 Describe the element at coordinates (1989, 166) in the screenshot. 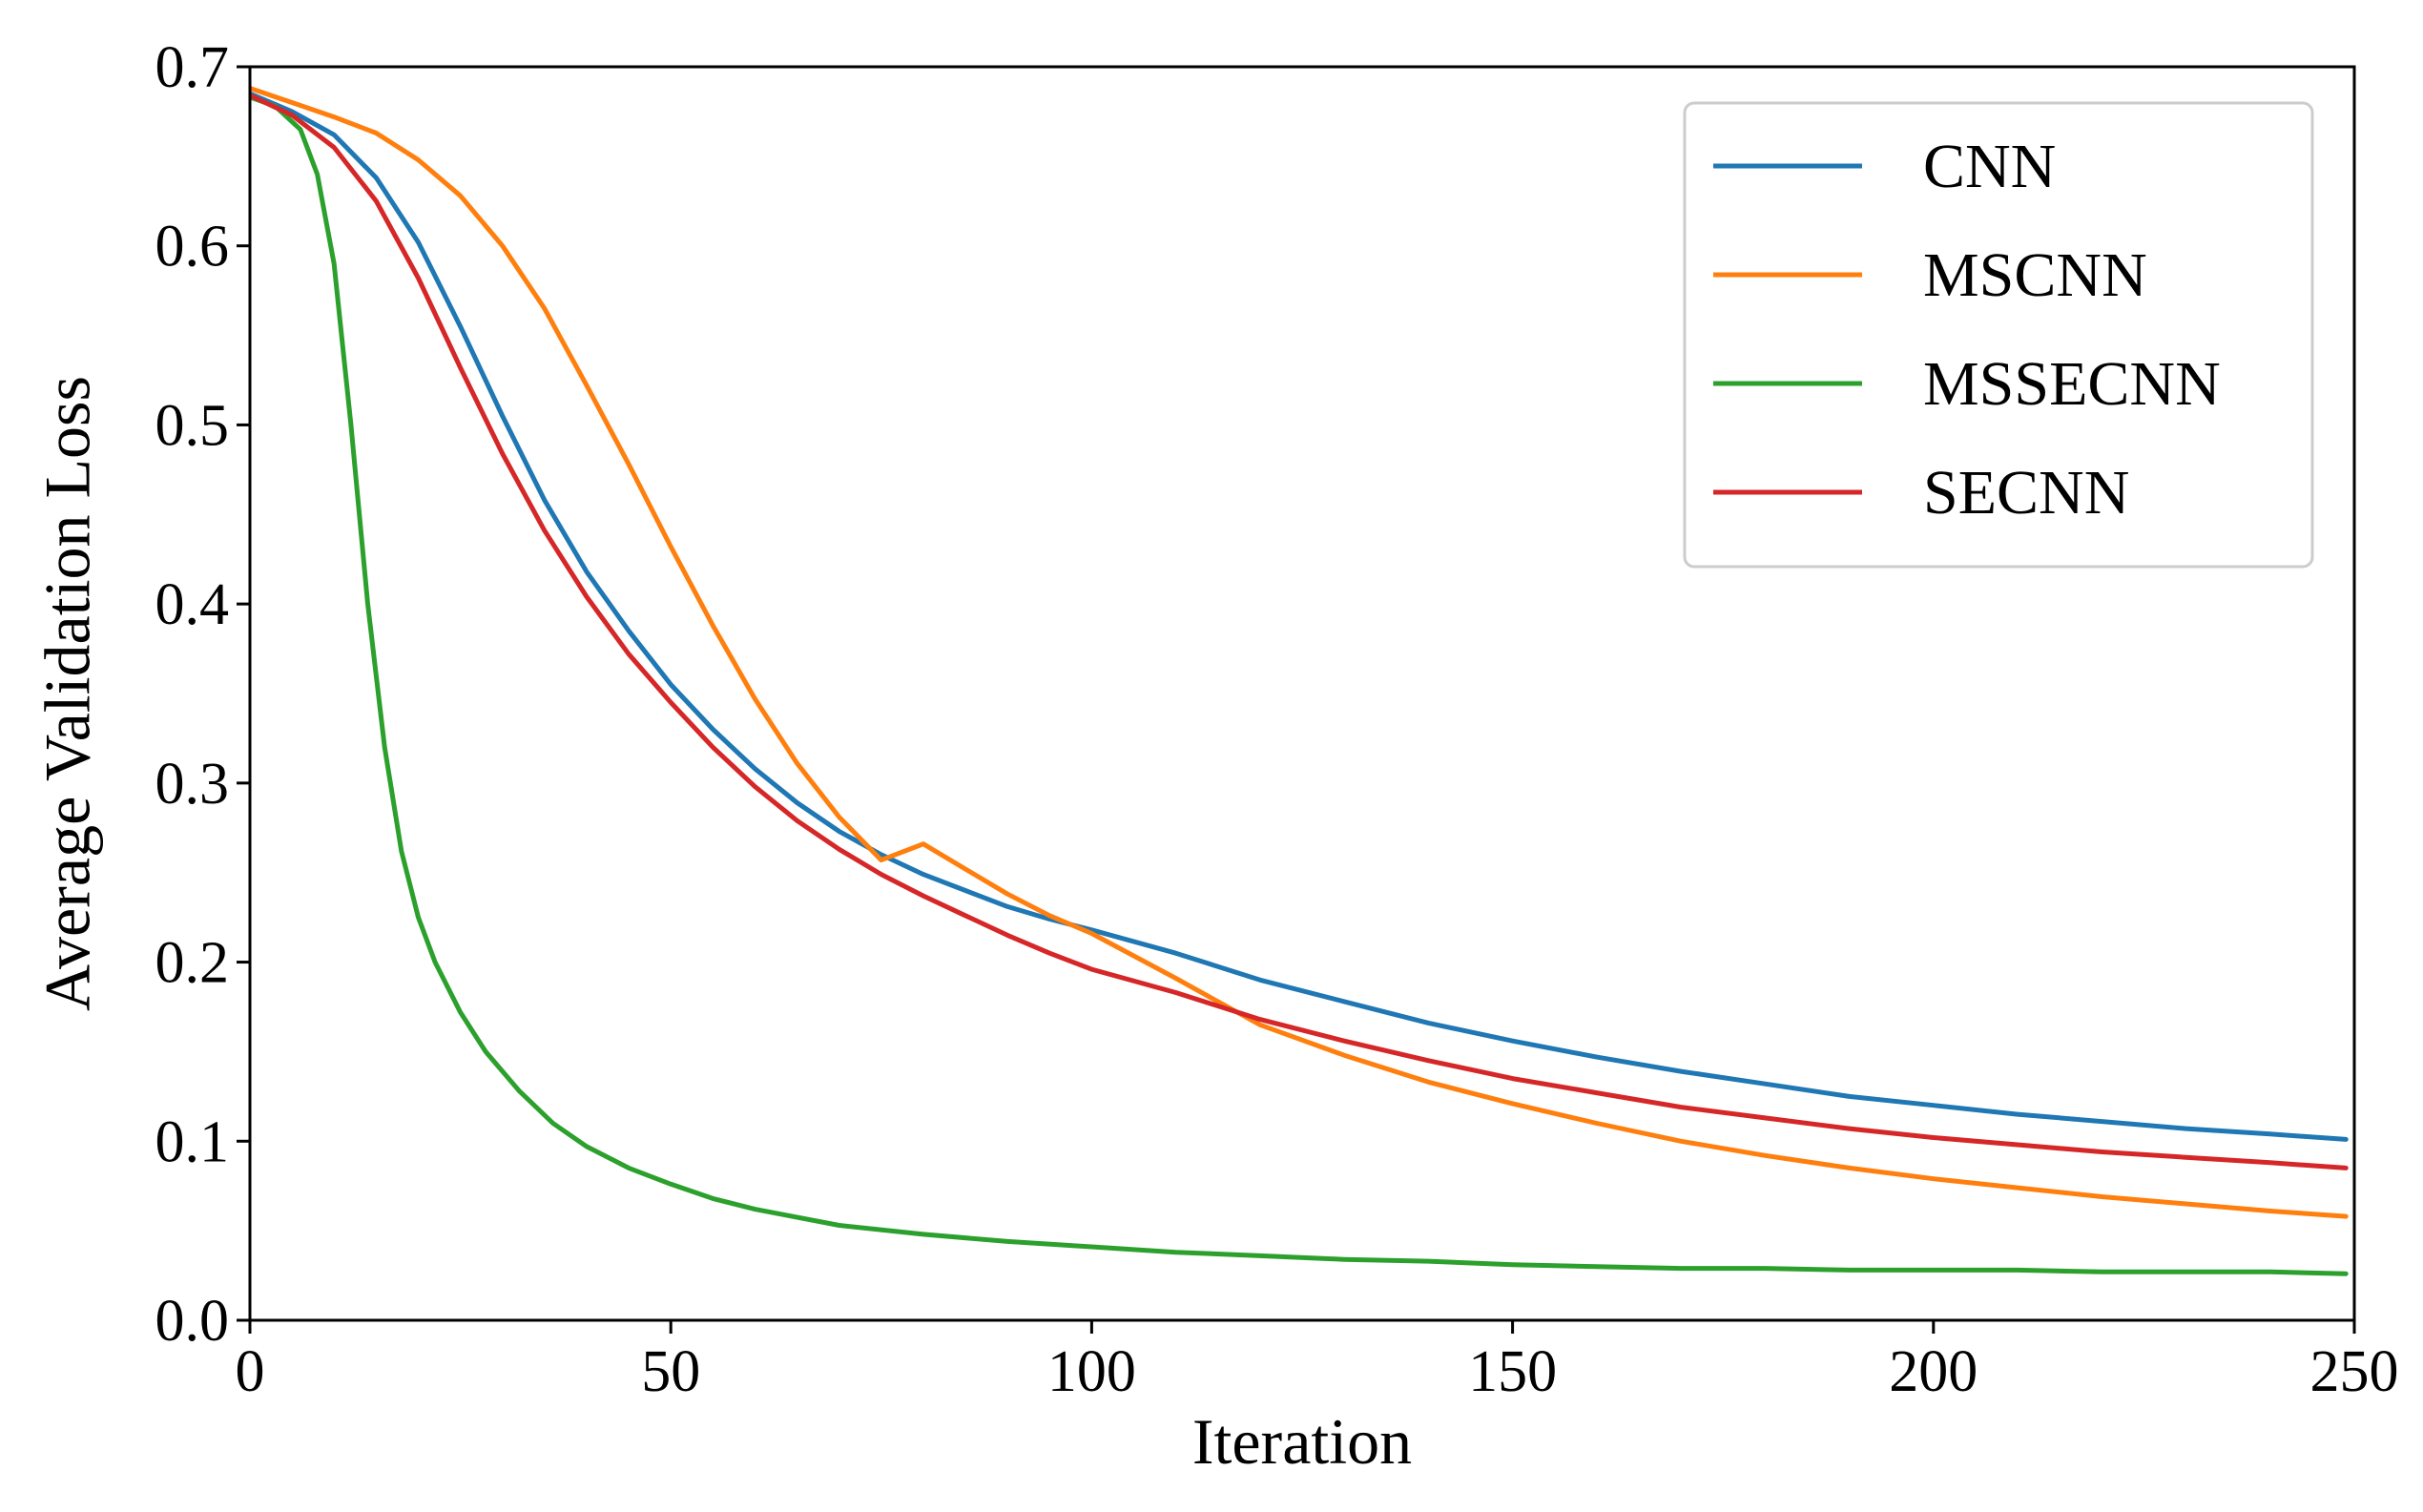

I see `legend-label-cnn: CNN` at that location.